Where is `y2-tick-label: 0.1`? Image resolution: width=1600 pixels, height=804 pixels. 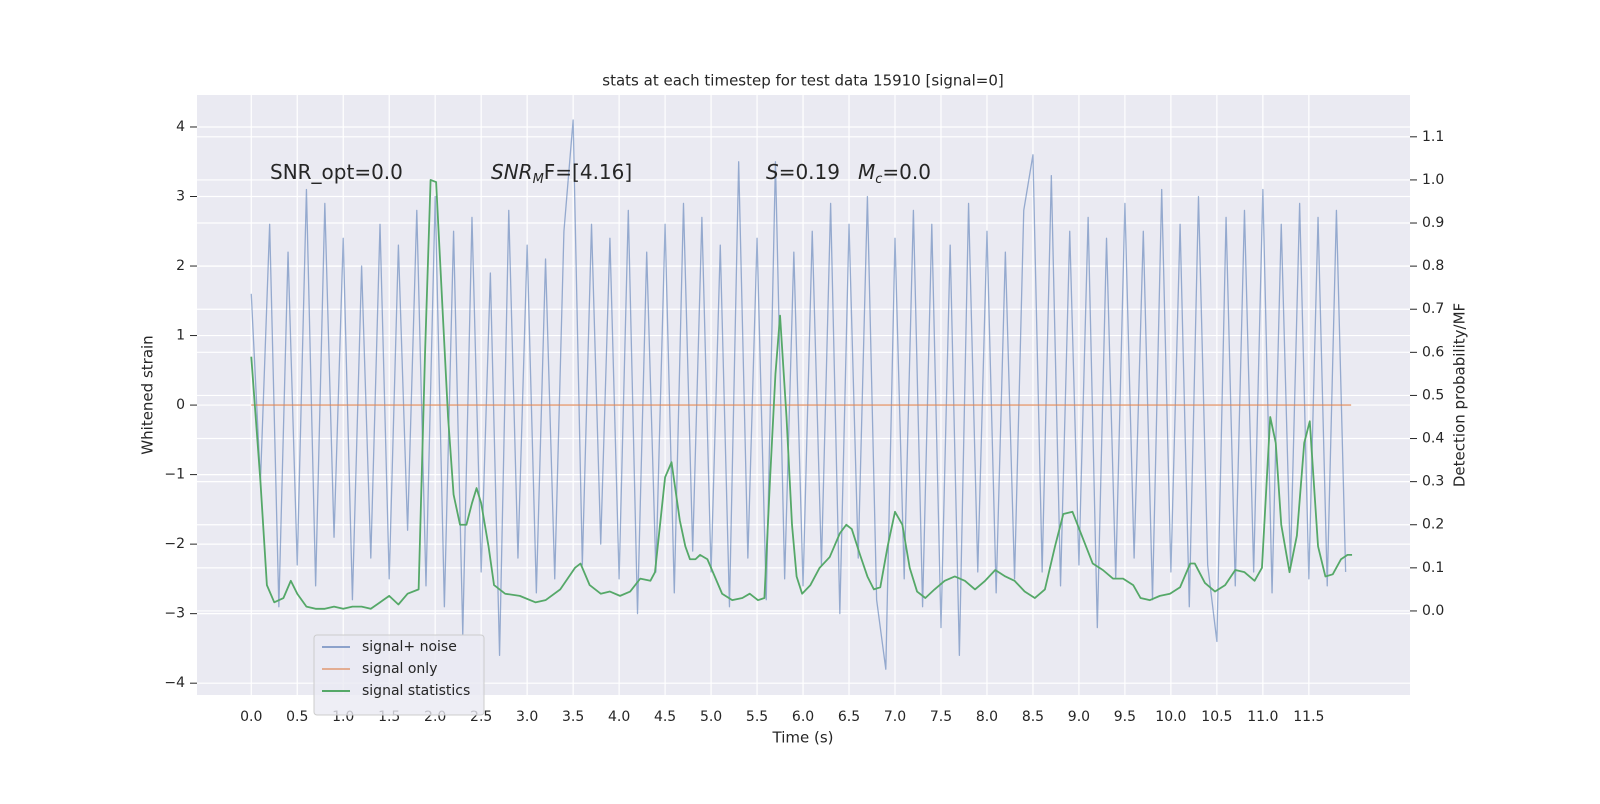
y2-tick-label: 0.1 is located at coordinates (1433, 568).